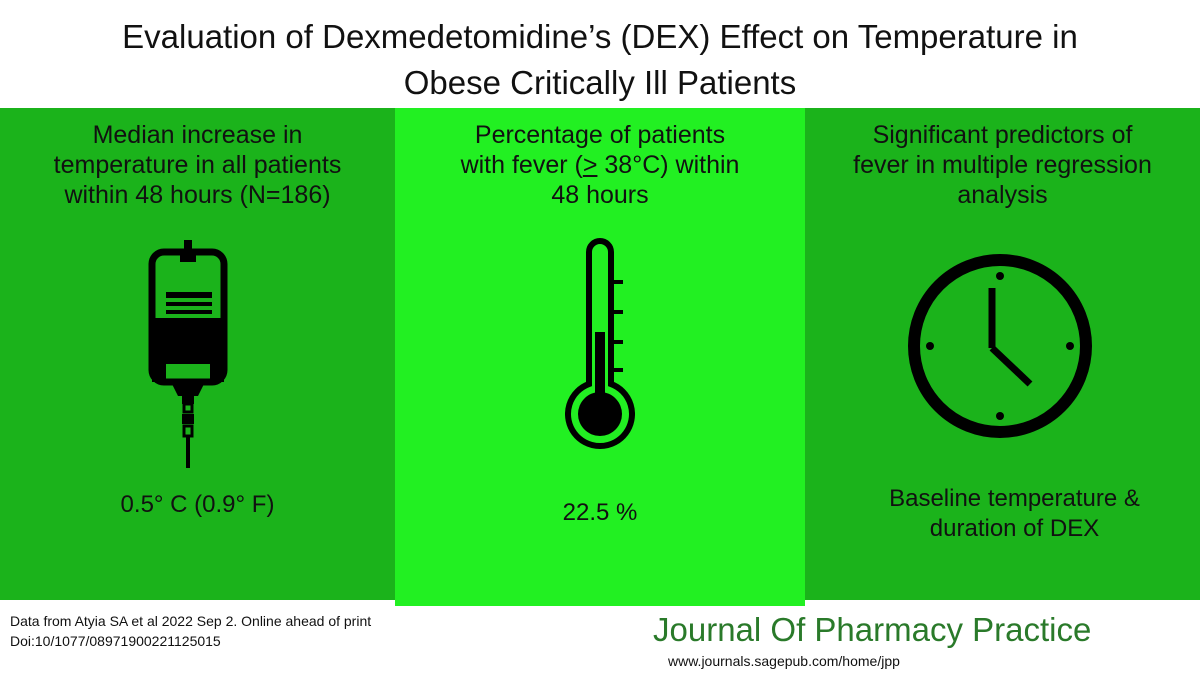 The width and height of the screenshot is (1200, 675). Describe the element at coordinates (784, 661) in the screenshot. I see `journal-url: www.journals.sagepub.com/home/jpp` at that location.